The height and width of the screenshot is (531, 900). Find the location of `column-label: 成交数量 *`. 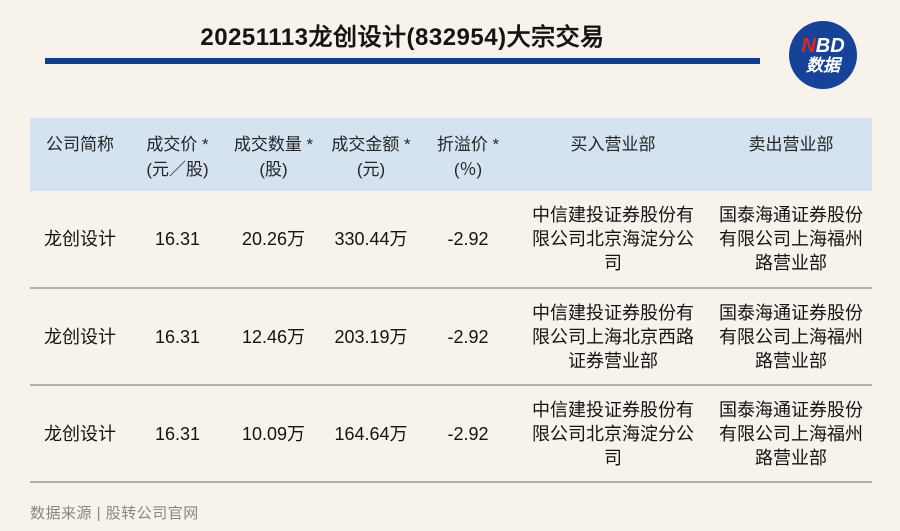

column-label: 成交数量 * is located at coordinates (273, 144).